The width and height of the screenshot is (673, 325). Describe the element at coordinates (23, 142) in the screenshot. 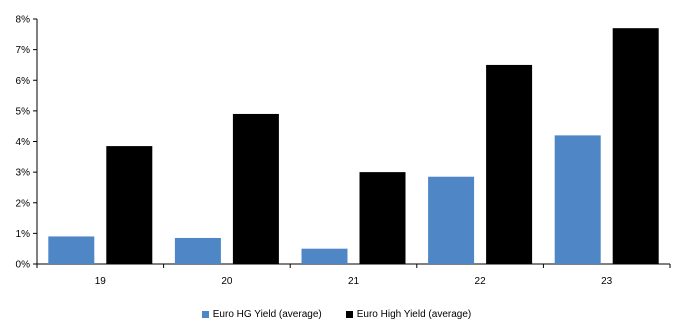

I see `y-tick-label: 4%` at that location.